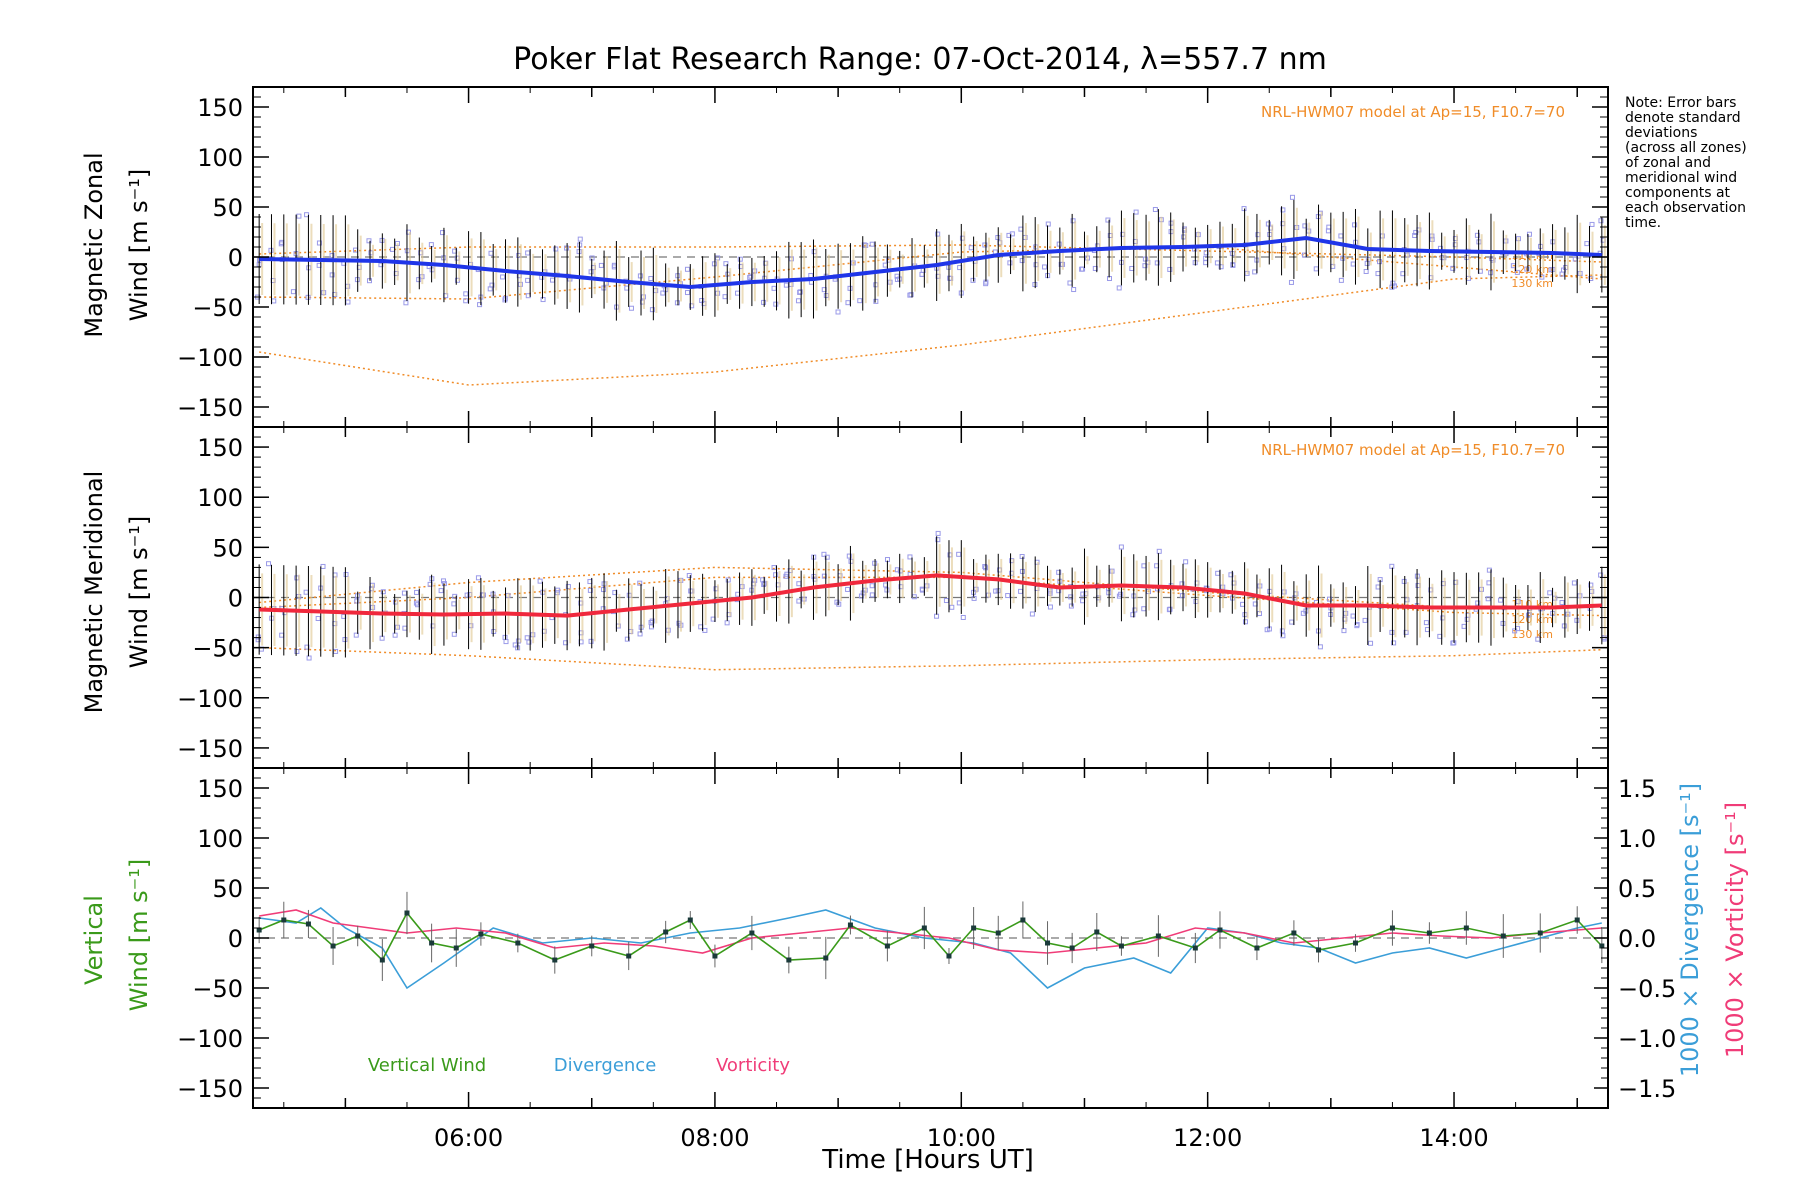 This screenshot has width=1800, height=1200. Describe the element at coordinates (1690, 930) in the screenshot. I see `divergence-axis-label: 1000 × Divergence [s⁻¹]` at that location.